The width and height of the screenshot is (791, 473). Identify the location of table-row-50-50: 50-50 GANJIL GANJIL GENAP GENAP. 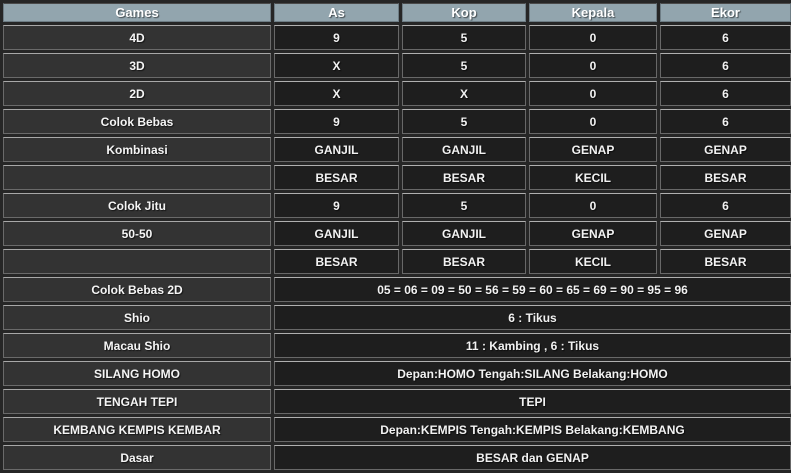
(397, 233).